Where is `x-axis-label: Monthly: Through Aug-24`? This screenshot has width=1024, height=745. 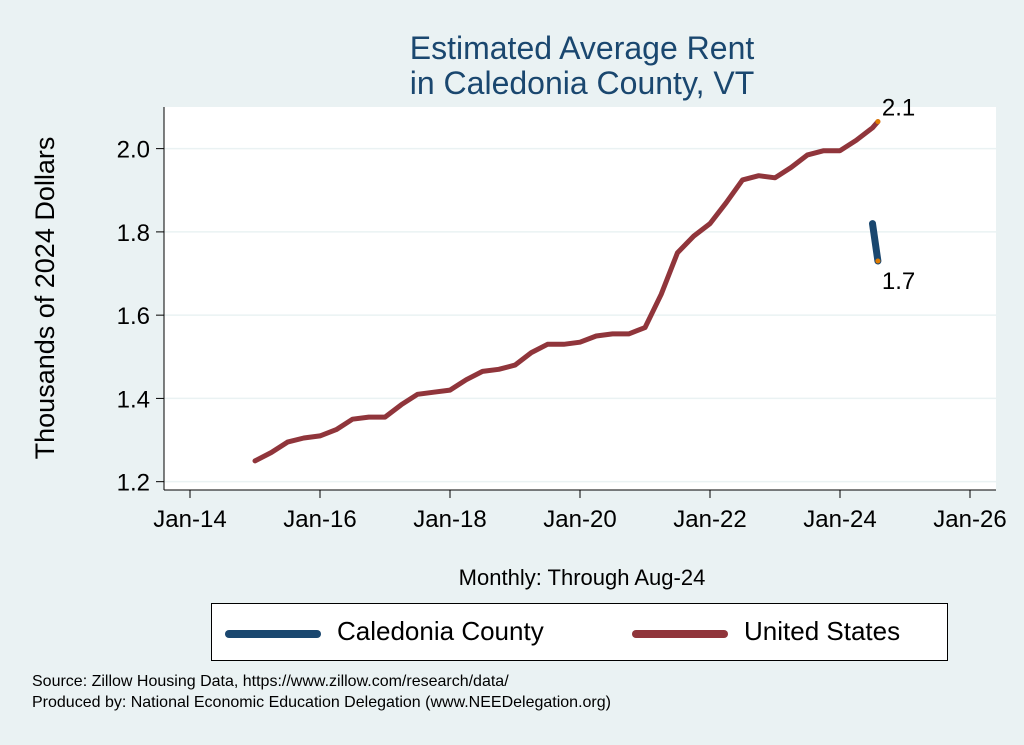 x-axis-label: Monthly: Through Aug-24 is located at coordinates (582, 577).